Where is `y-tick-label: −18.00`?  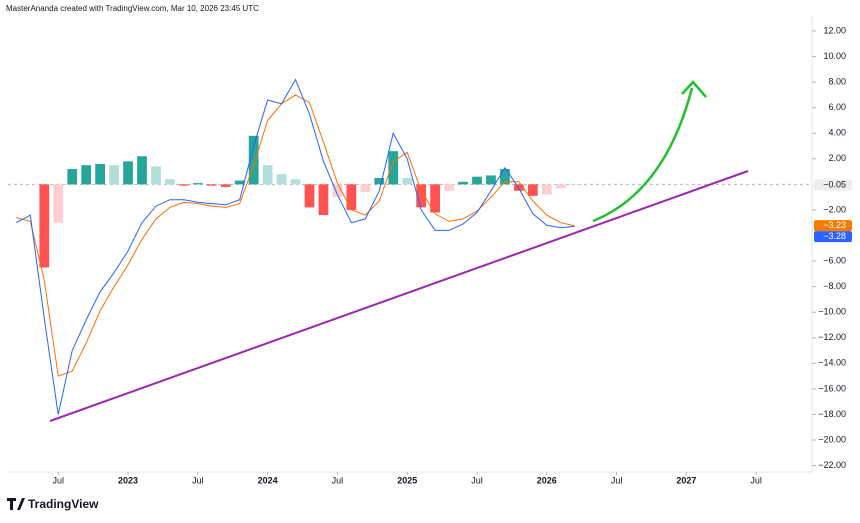 y-tick-label: −18.00 is located at coordinates (832, 414).